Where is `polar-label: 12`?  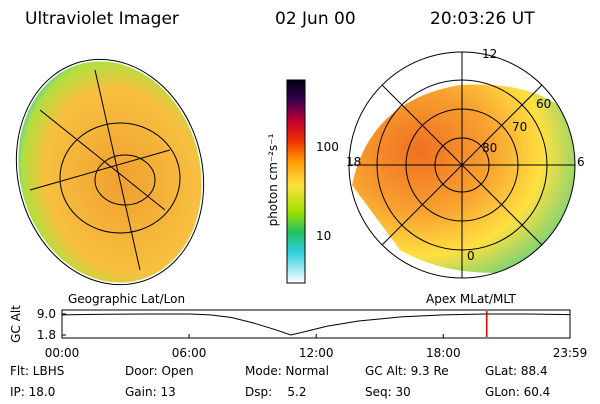 polar-label: 12 is located at coordinates (489, 54).